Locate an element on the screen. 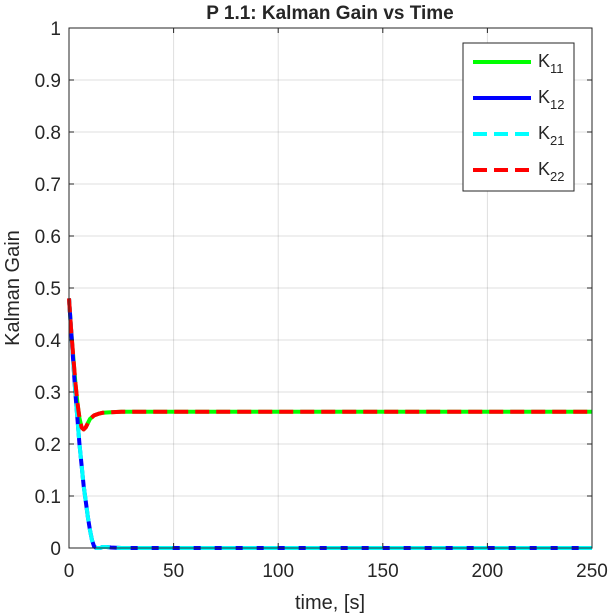 Image resolution: width=611 pixels, height=615 pixels. x-tick-label: 50 is located at coordinates (173, 571).